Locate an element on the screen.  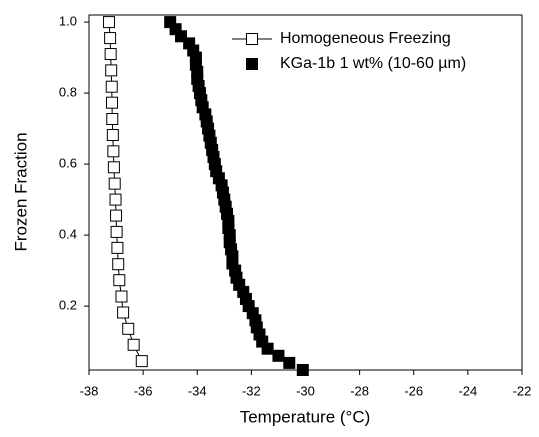
y-tick-label: 0.4 is located at coordinates (68, 234).